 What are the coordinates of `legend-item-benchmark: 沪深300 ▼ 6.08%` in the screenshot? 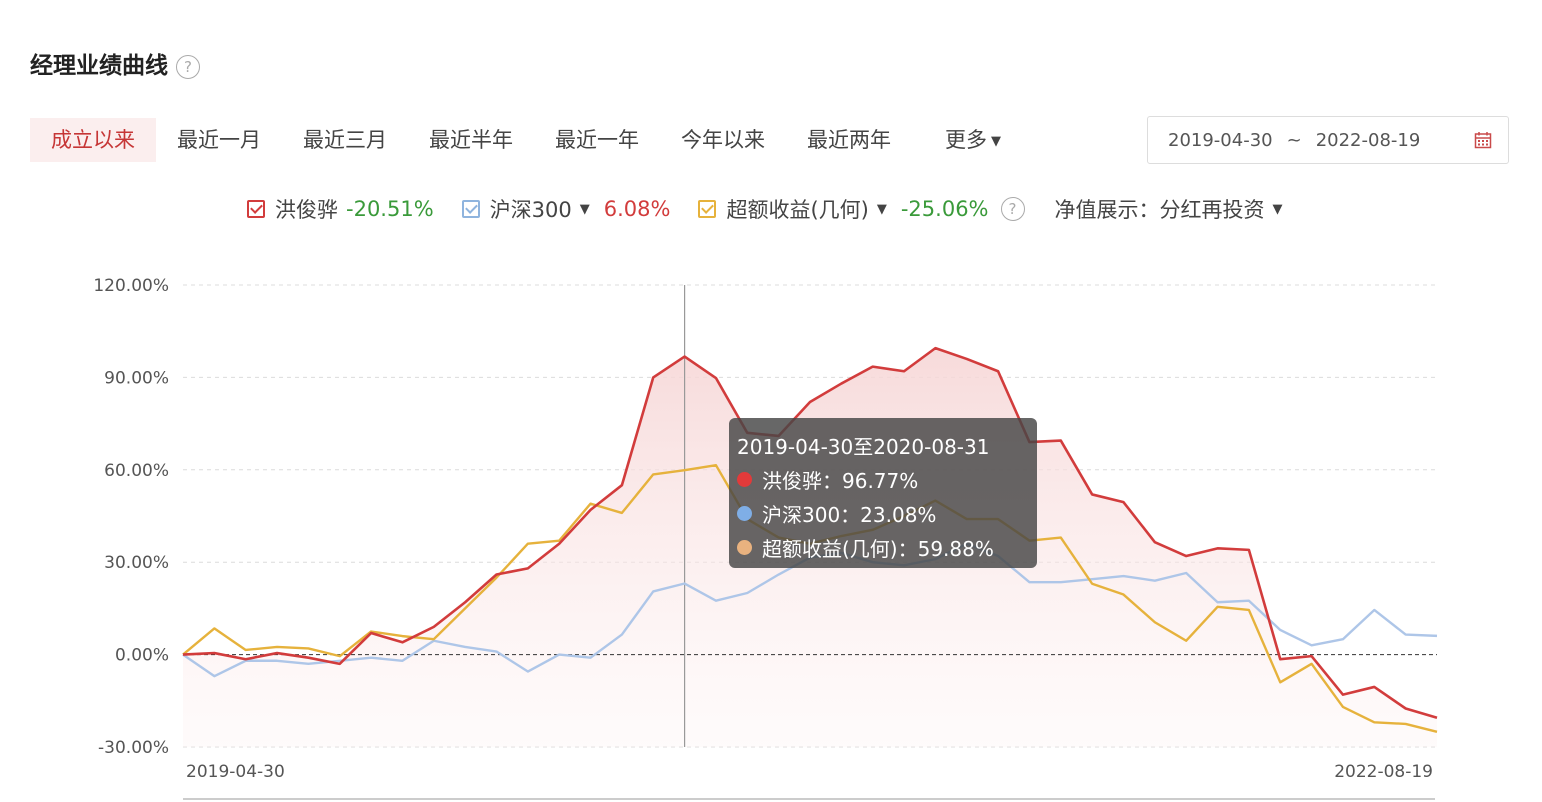 It's located at (566, 209).